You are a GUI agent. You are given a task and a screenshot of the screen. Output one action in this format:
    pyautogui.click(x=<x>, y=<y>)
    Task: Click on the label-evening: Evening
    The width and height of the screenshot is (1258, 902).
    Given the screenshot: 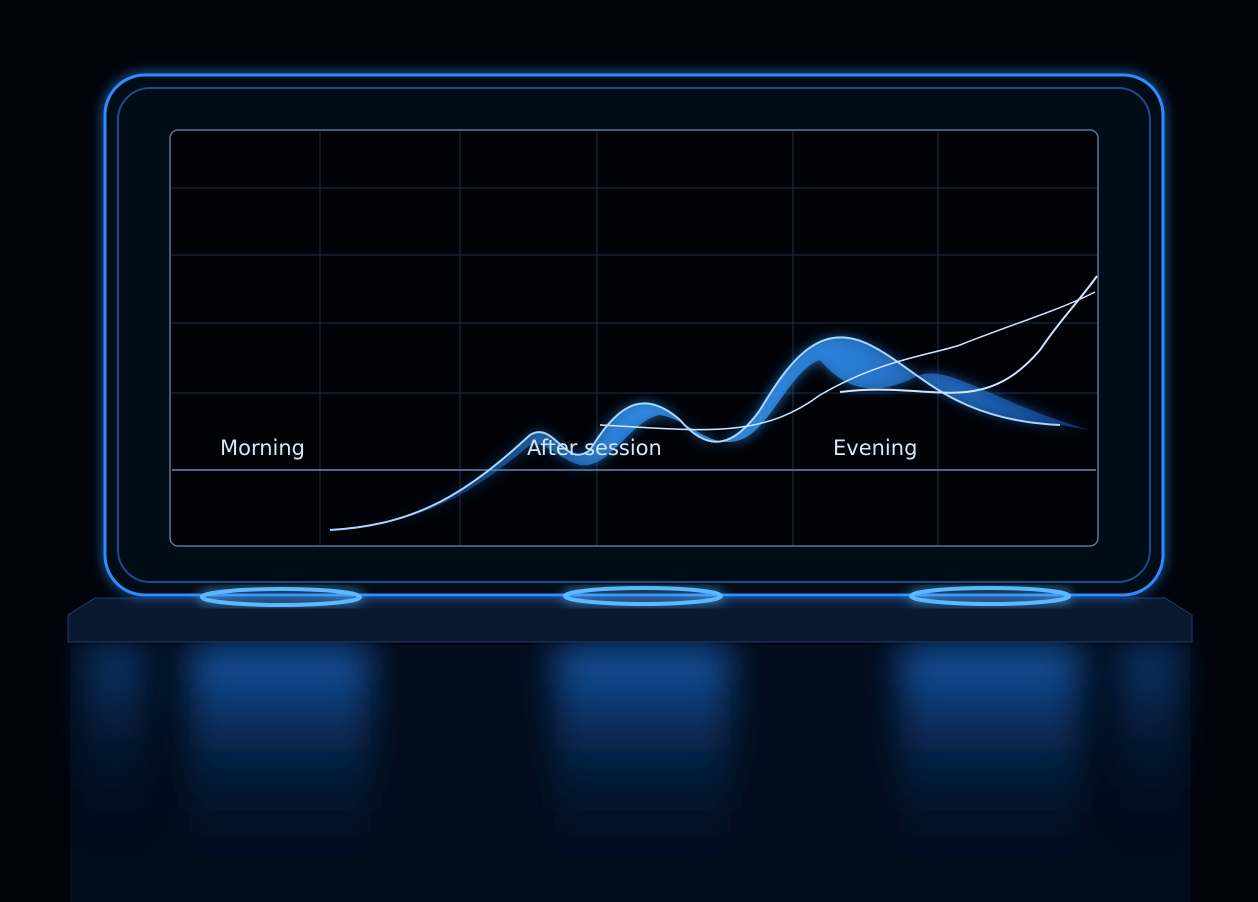 What is the action you would take?
    pyautogui.click(x=875, y=448)
    